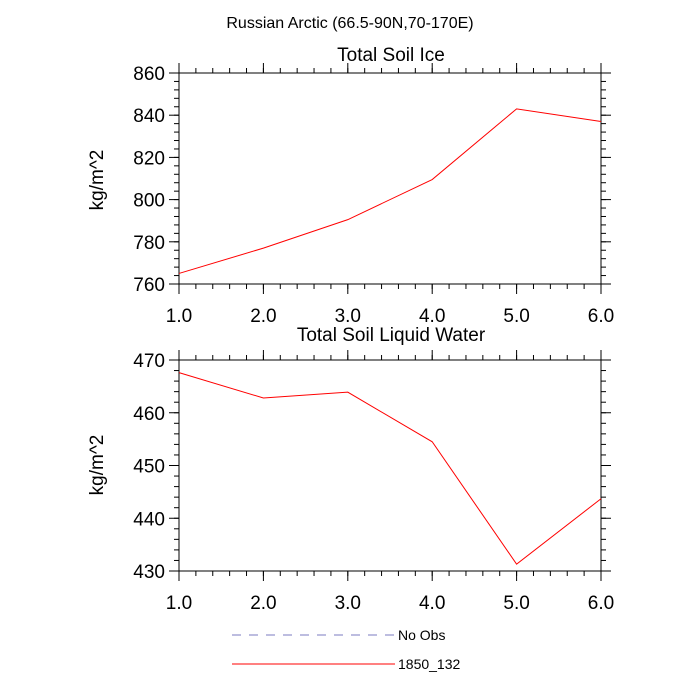 Image resolution: width=700 pixels, height=700 pixels. What do you see at coordinates (149, 414) in the screenshot?
I see `y-tick-label: 460` at bounding box center [149, 414].